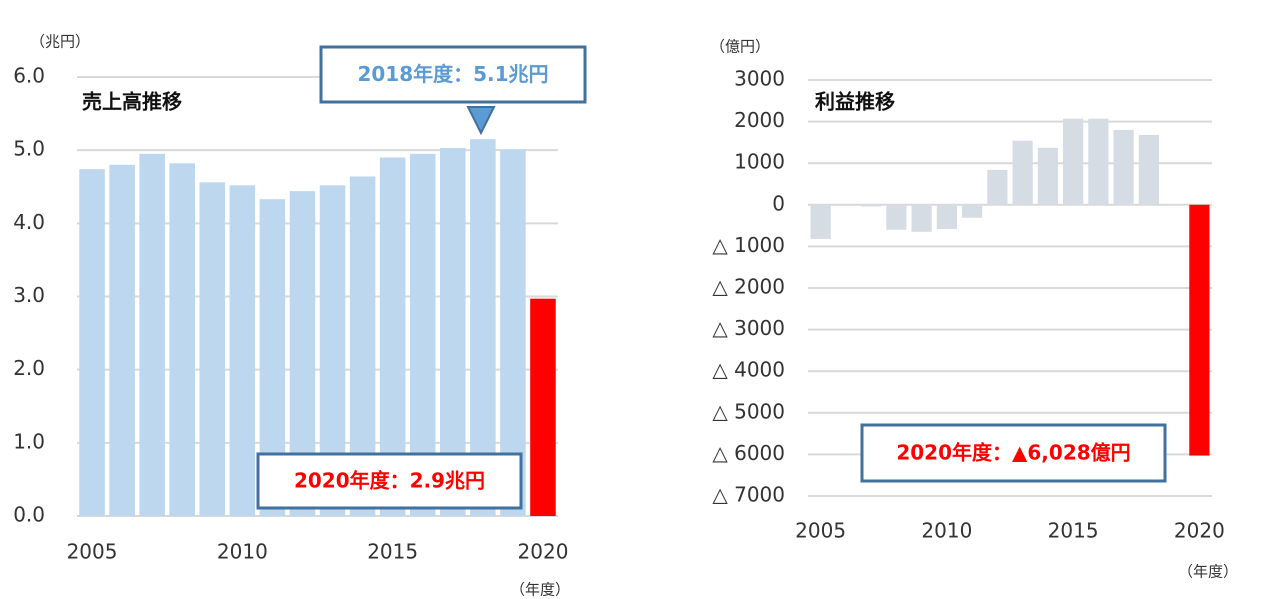 The width and height of the screenshot is (1273, 599). I want to click on y-tick-label: 2.0, so click(29, 368).